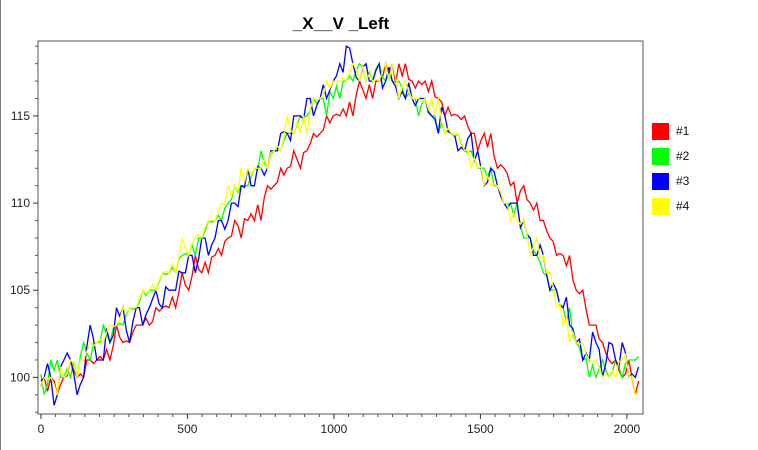  What do you see at coordinates (20, 203) in the screenshot?
I see `y-tick-label: 110` at bounding box center [20, 203].